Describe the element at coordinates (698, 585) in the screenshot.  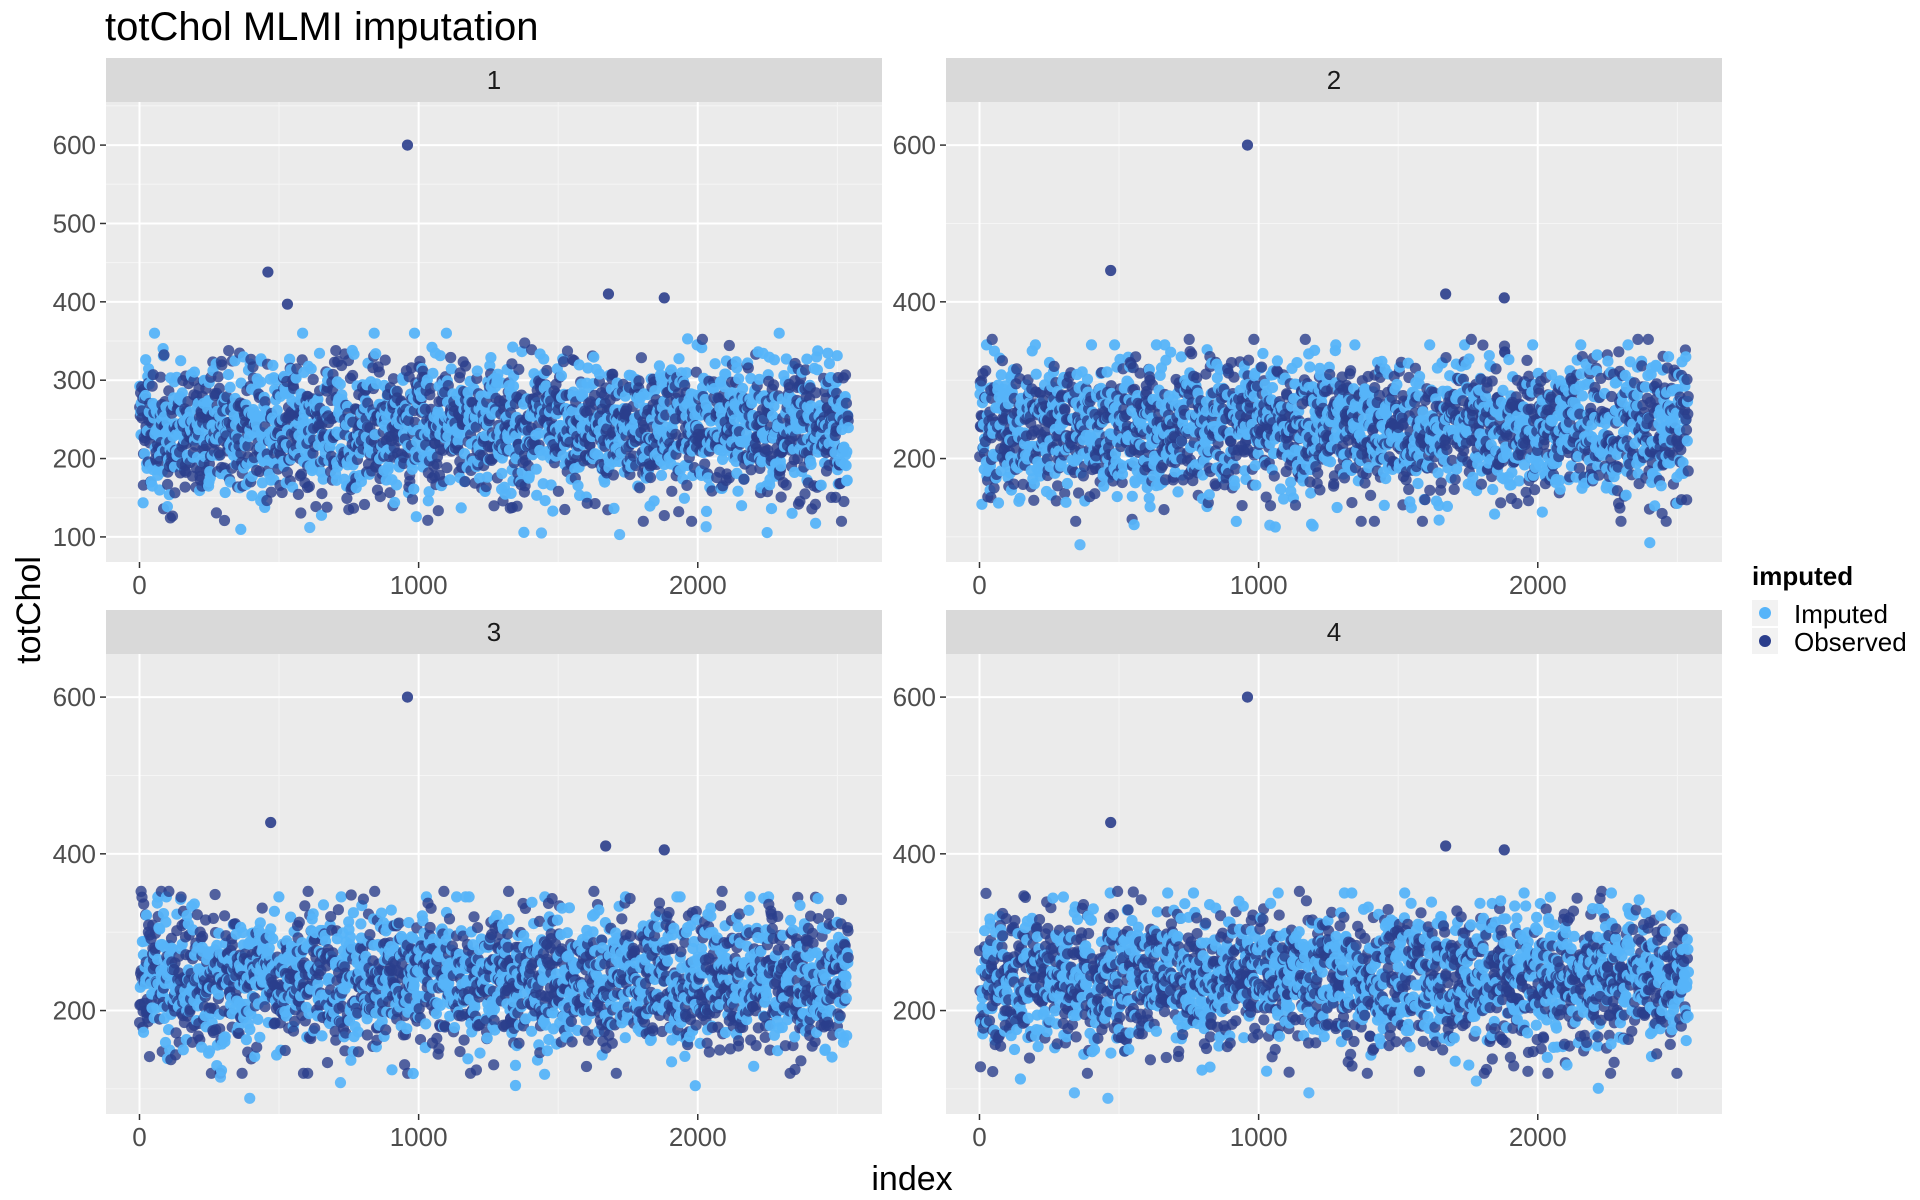
I see `x-tick-label: 2000` at that location.